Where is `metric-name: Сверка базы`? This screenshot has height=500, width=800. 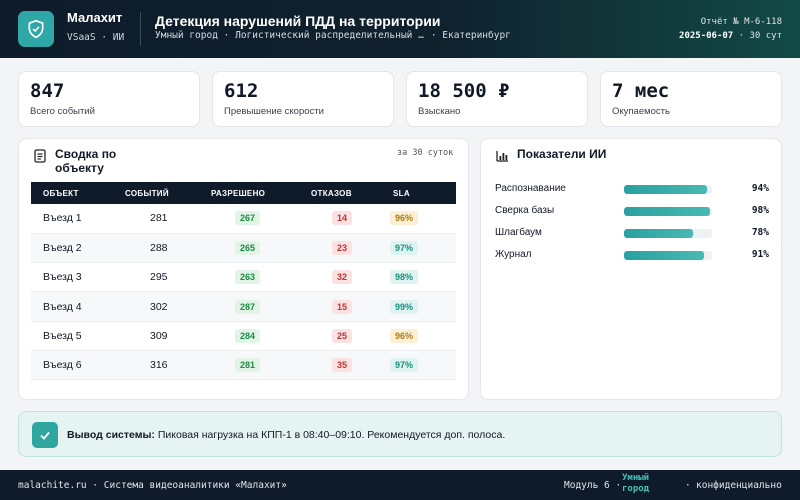
metric-name: Сверка базы is located at coordinates (525, 210).